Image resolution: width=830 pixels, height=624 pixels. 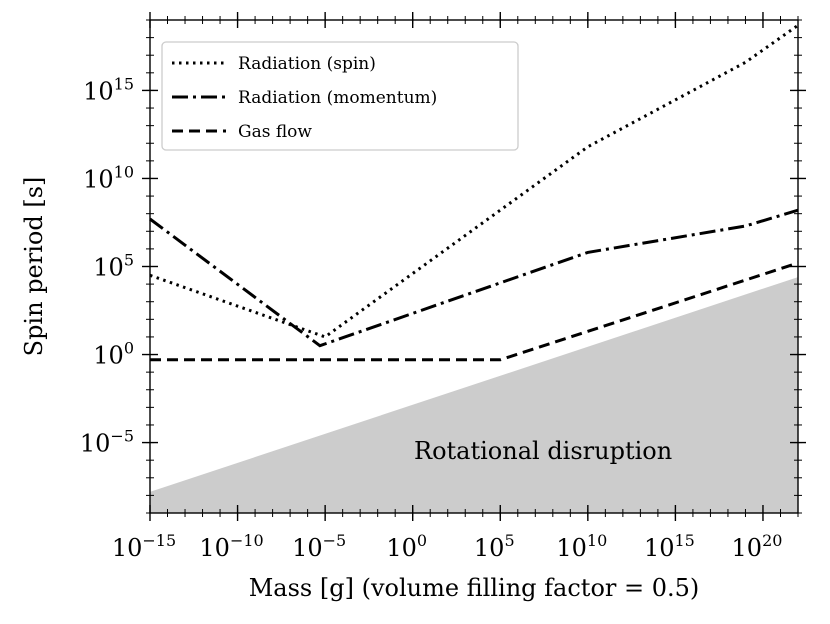 What do you see at coordinates (107, 442) in the screenshot?
I see `y-tick-label: 10⁻⁵` at bounding box center [107, 442].